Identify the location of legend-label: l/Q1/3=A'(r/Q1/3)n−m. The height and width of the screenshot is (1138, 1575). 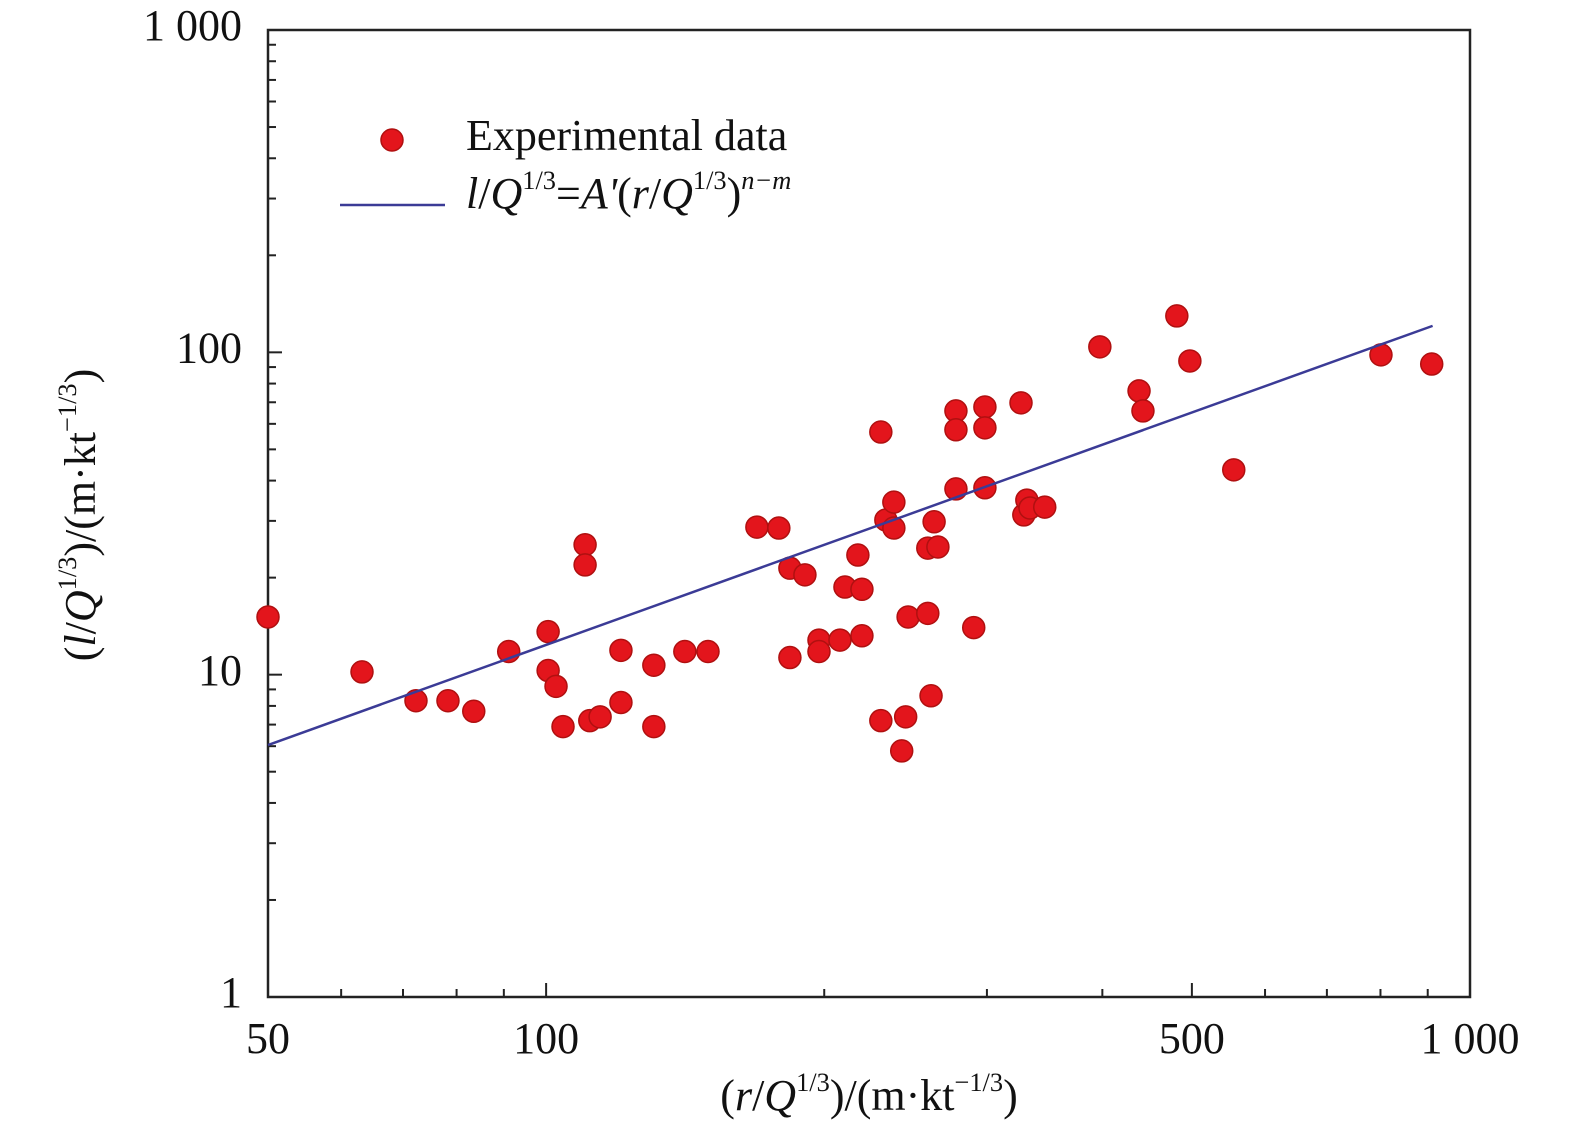
(628, 191).